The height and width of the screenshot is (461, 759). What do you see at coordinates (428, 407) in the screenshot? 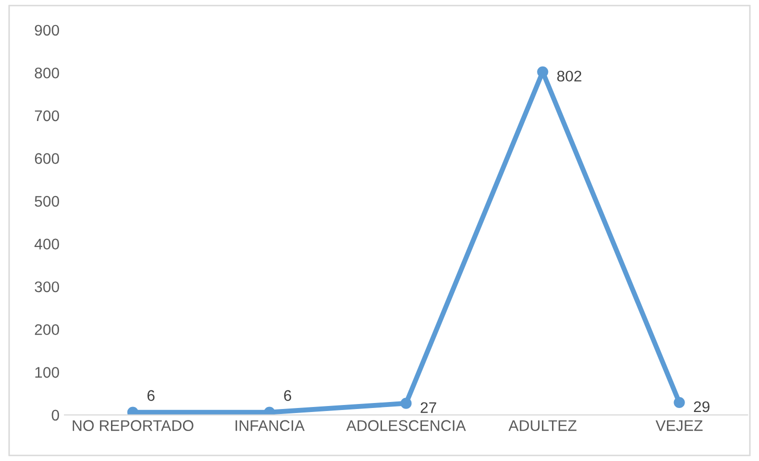
I see `data-label: 27` at bounding box center [428, 407].